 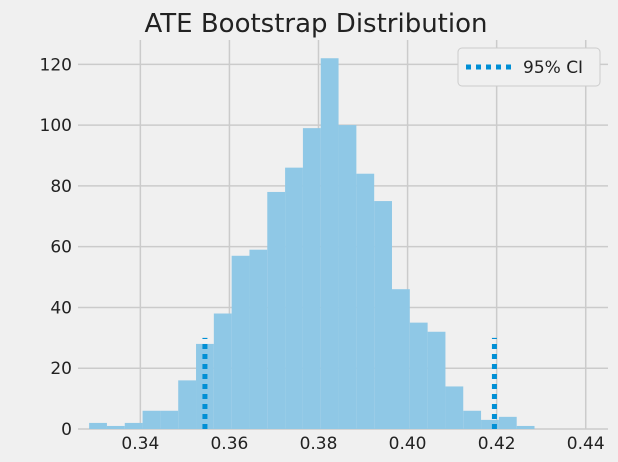 I want to click on y-tick-label: 120, so click(x=56, y=65).